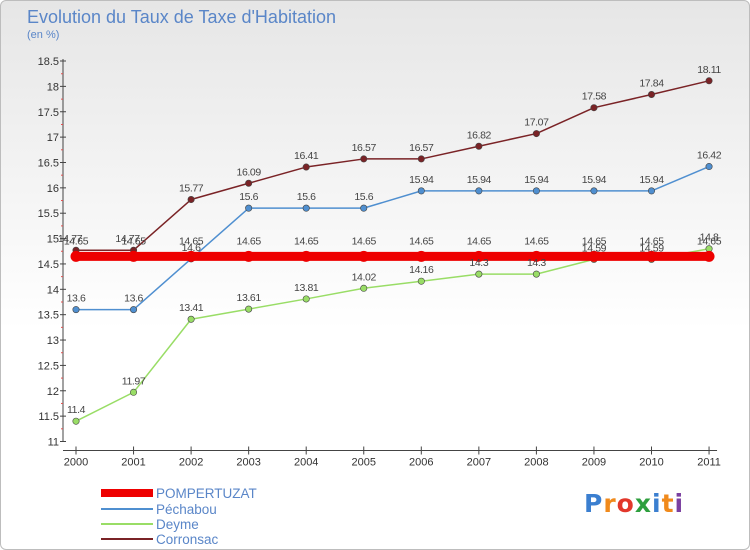  I want to click on x-tick-label: 2010, so click(651, 463).